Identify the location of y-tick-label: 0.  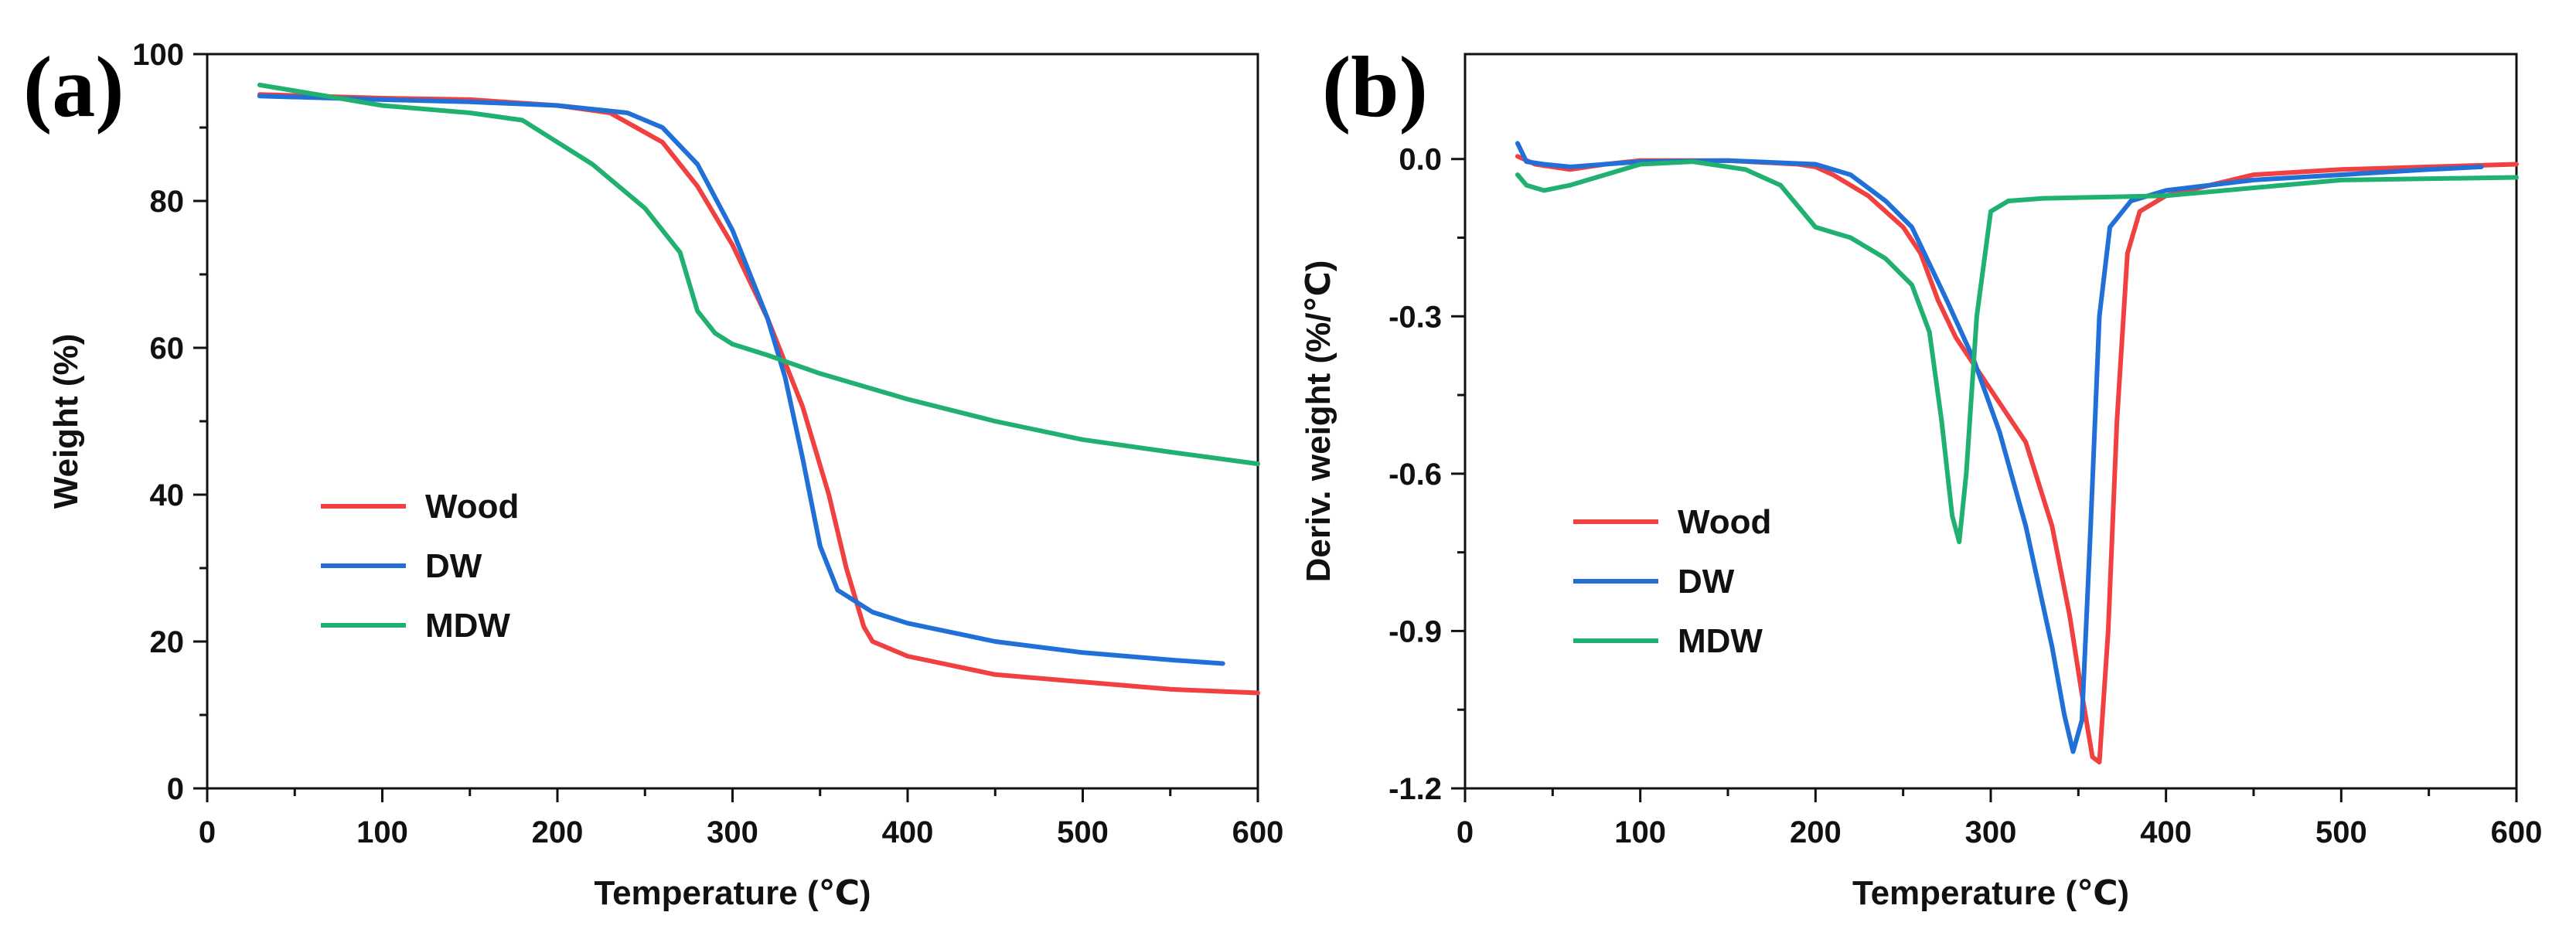
(175, 789).